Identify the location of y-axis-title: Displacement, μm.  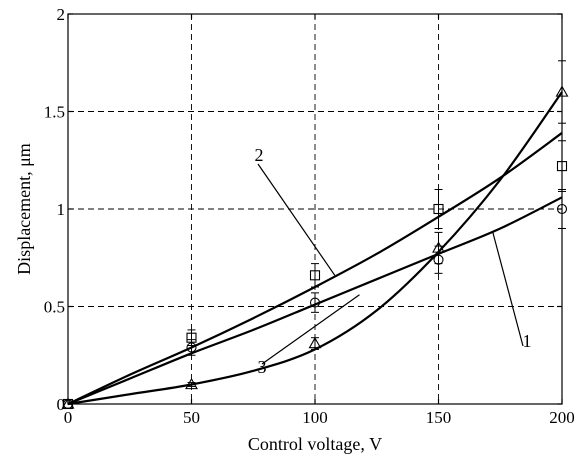
(24, 209).